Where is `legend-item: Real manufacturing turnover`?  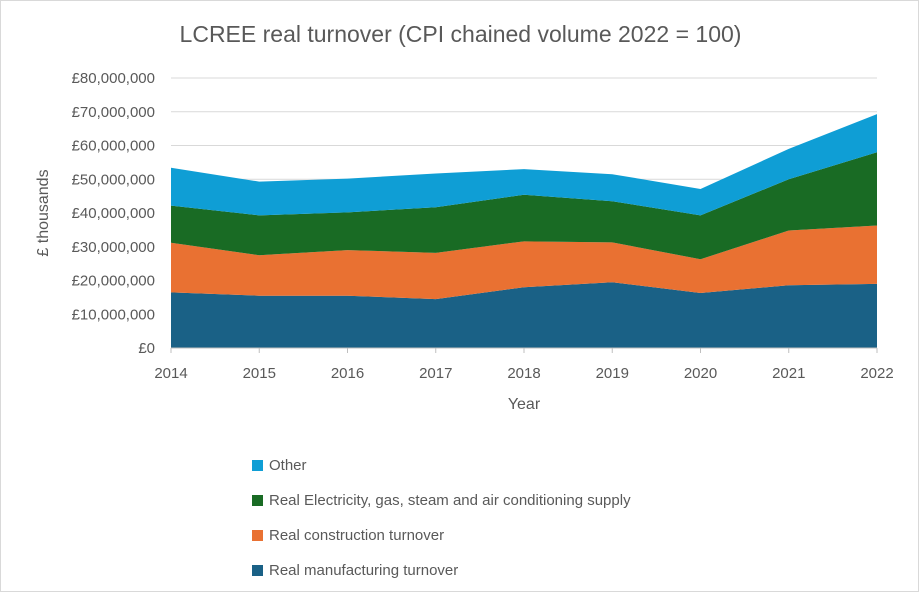 legend-item: Real manufacturing turnover is located at coordinates (441, 570).